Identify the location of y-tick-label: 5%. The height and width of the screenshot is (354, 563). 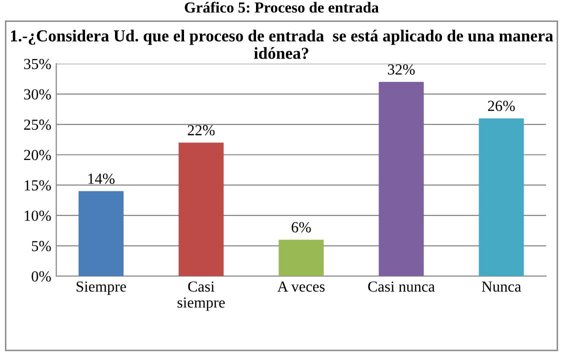
(41, 246).